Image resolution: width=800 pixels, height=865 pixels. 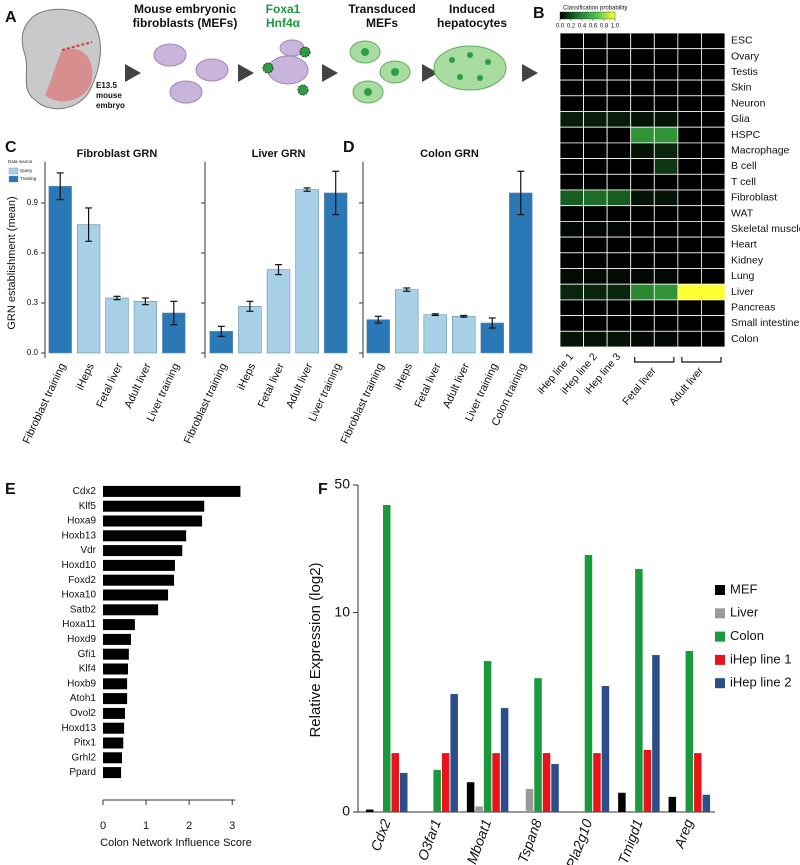 What do you see at coordinates (742, 41) in the screenshot?
I see `row-label: ESC` at bounding box center [742, 41].